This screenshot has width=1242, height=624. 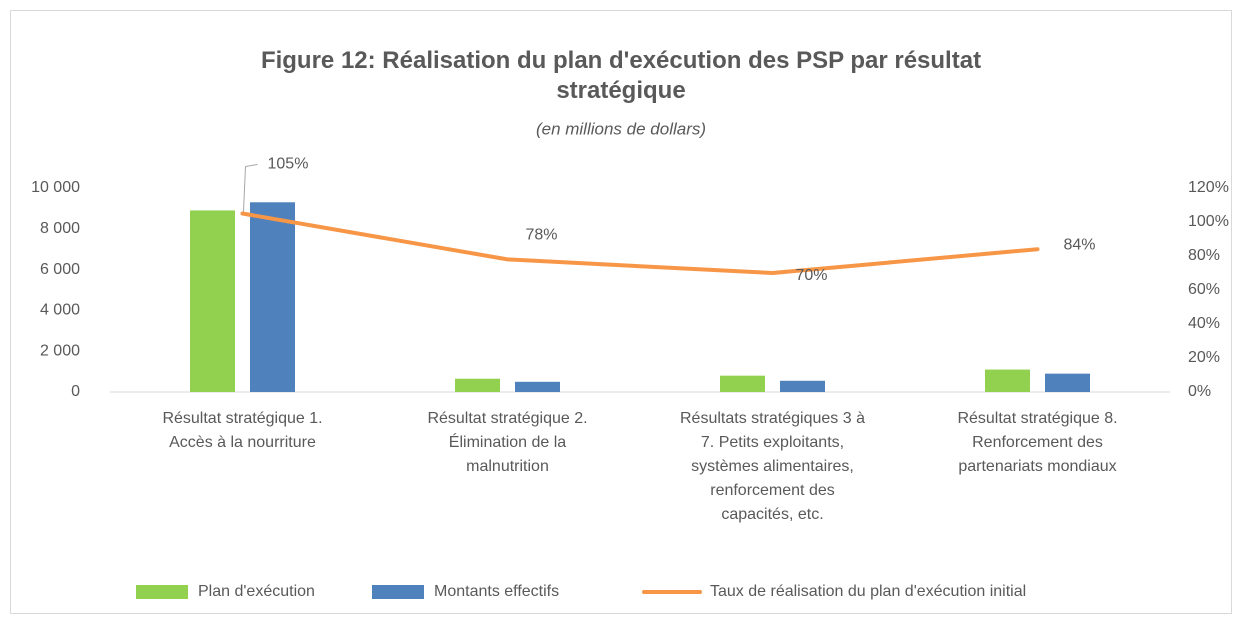 What do you see at coordinates (250, 188) in the screenshot?
I see `leader-line` at bounding box center [250, 188].